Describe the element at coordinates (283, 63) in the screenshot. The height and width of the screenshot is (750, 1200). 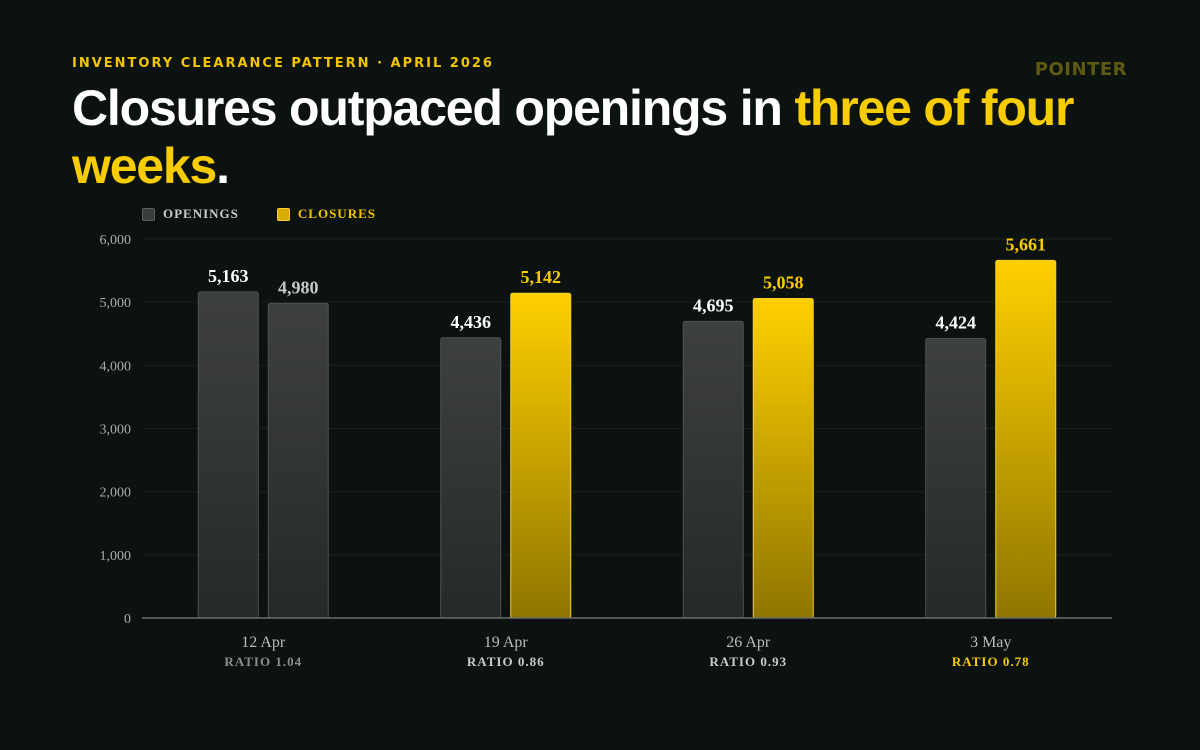
I see `chart-eyebrow: INVENTORY CLEARANCE PATTERN · APRIL 2026` at that location.